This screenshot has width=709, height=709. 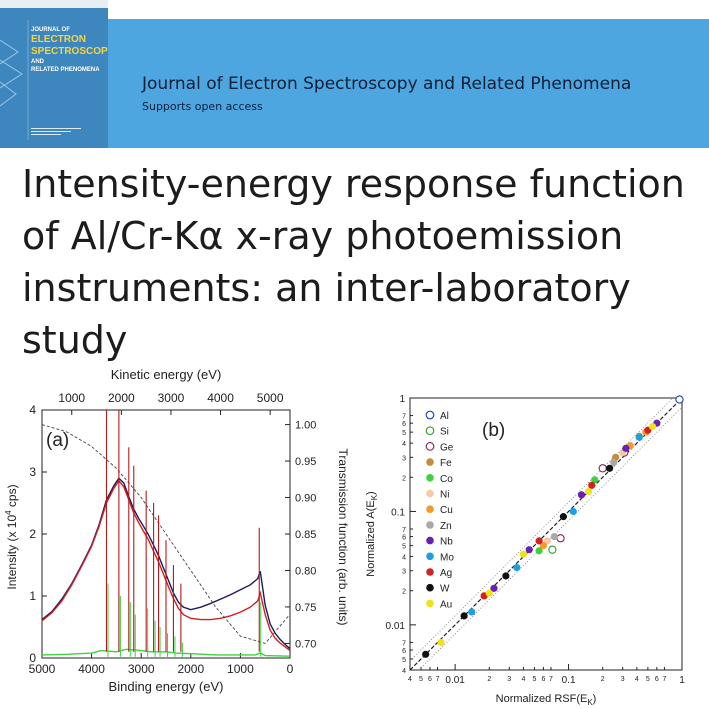 What do you see at coordinates (445, 589) in the screenshot?
I see `legend-label-w: W` at bounding box center [445, 589].